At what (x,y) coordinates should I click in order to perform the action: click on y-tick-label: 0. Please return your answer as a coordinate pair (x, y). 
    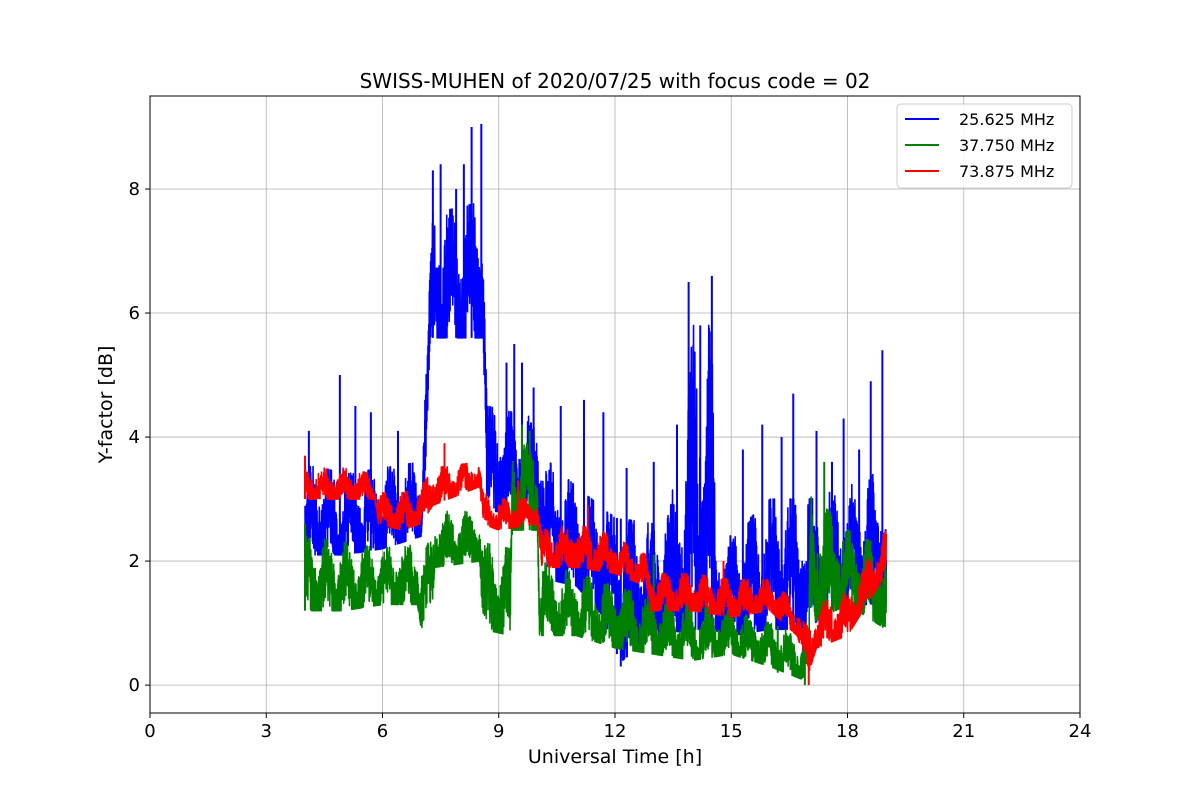
    Looking at the image, I should click on (134, 685).